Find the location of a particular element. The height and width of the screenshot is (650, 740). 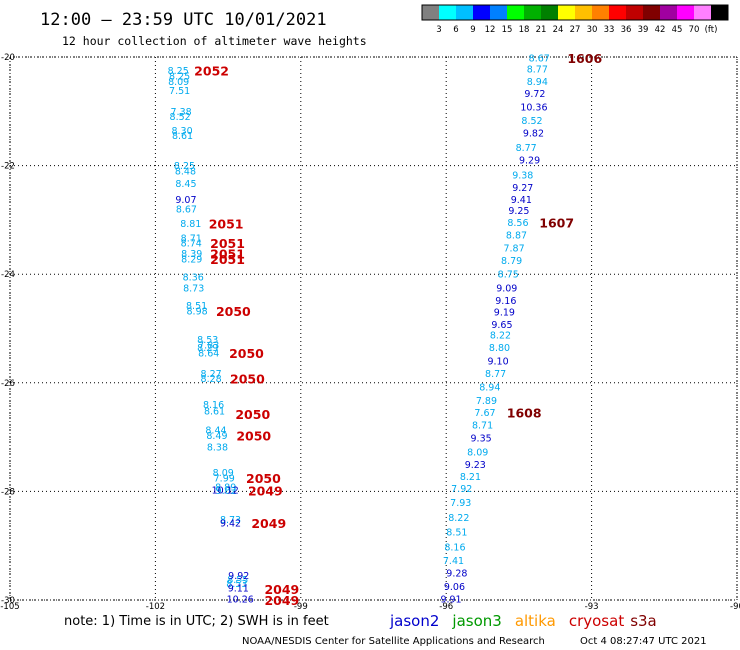

legend-tick-label: 33 is located at coordinates (609, 30).